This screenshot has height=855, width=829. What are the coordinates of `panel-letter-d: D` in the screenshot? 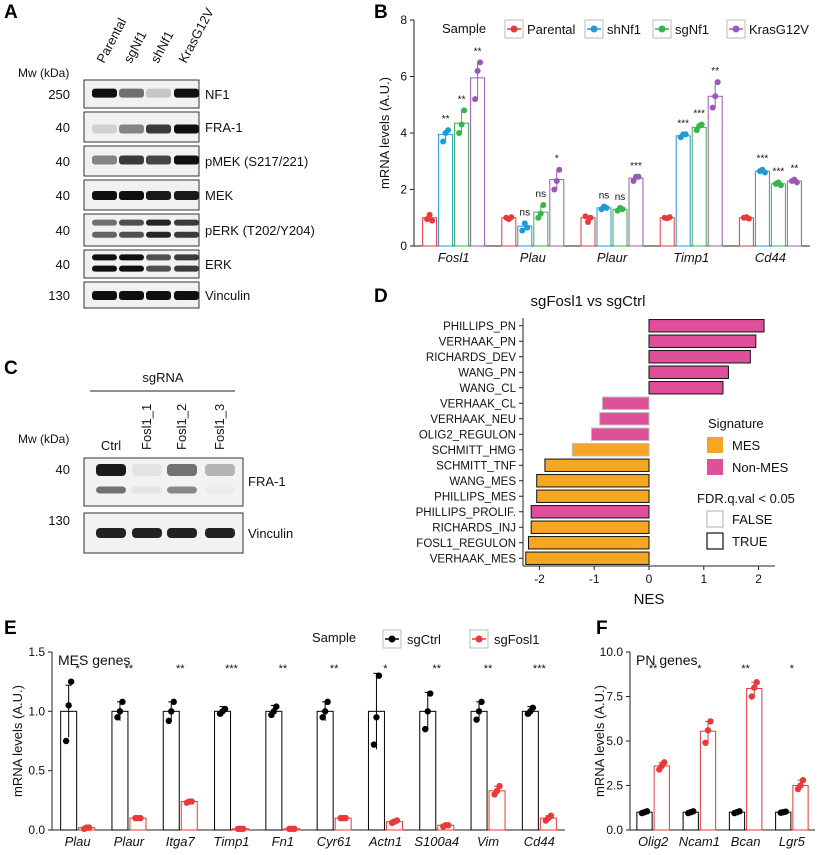 It's located at (381, 296).